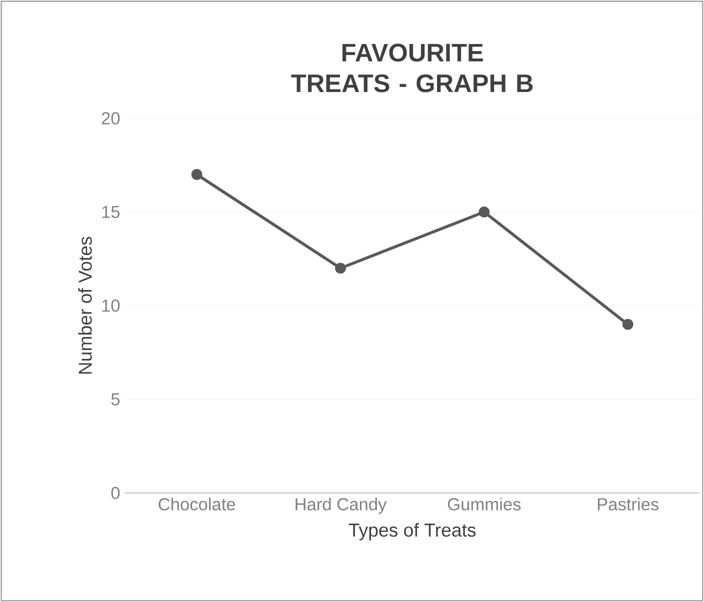 The image size is (704, 602). Describe the element at coordinates (111, 306) in the screenshot. I see `y-tick-label: 10` at that location.